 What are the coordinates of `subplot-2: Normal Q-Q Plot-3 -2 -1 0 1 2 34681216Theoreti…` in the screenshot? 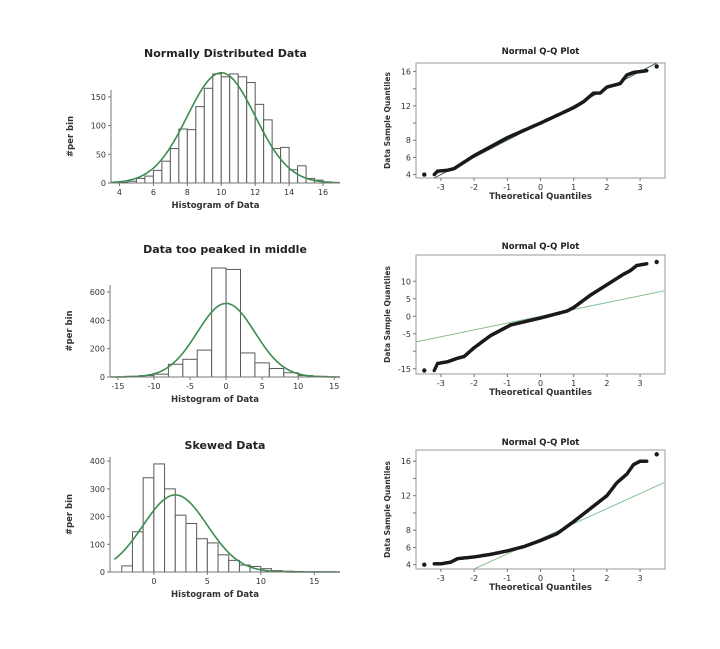 It's located at (524, 124).